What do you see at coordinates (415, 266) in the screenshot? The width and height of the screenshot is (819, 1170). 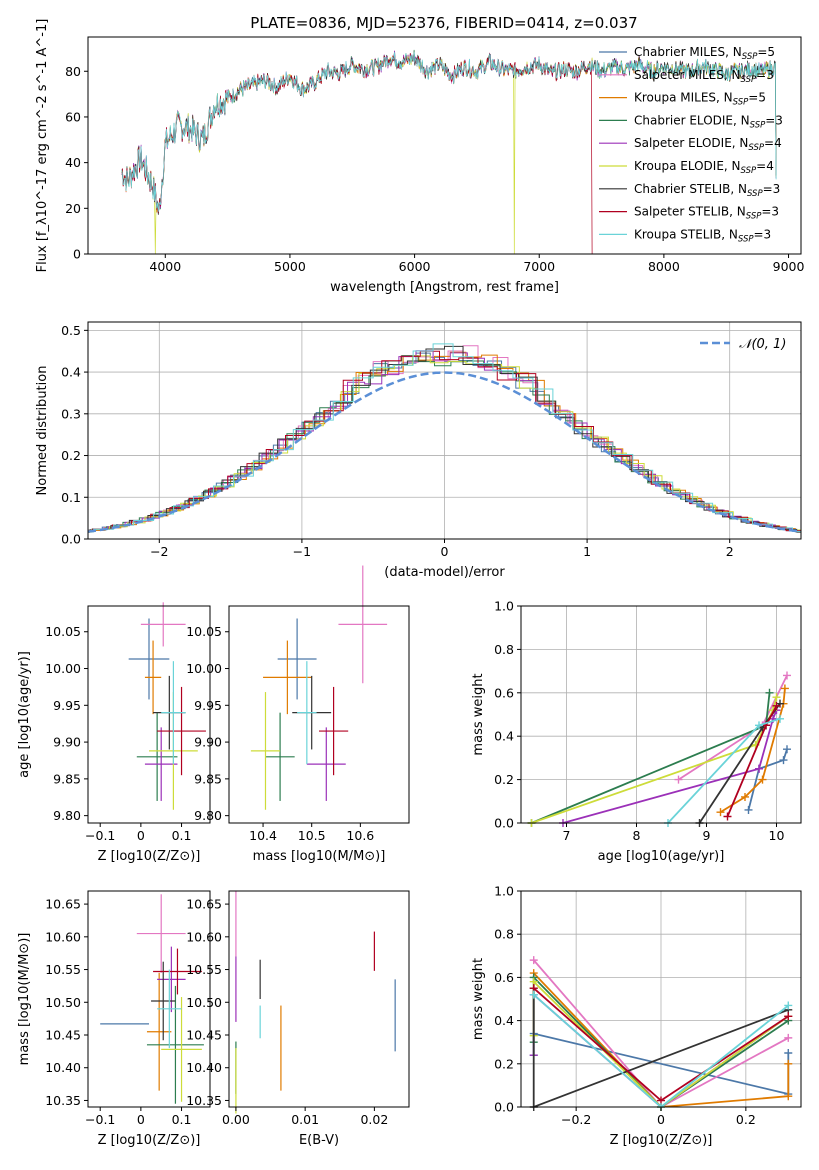 I see `spectrum-xtick-label: 6000` at bounding box center [415, 266].